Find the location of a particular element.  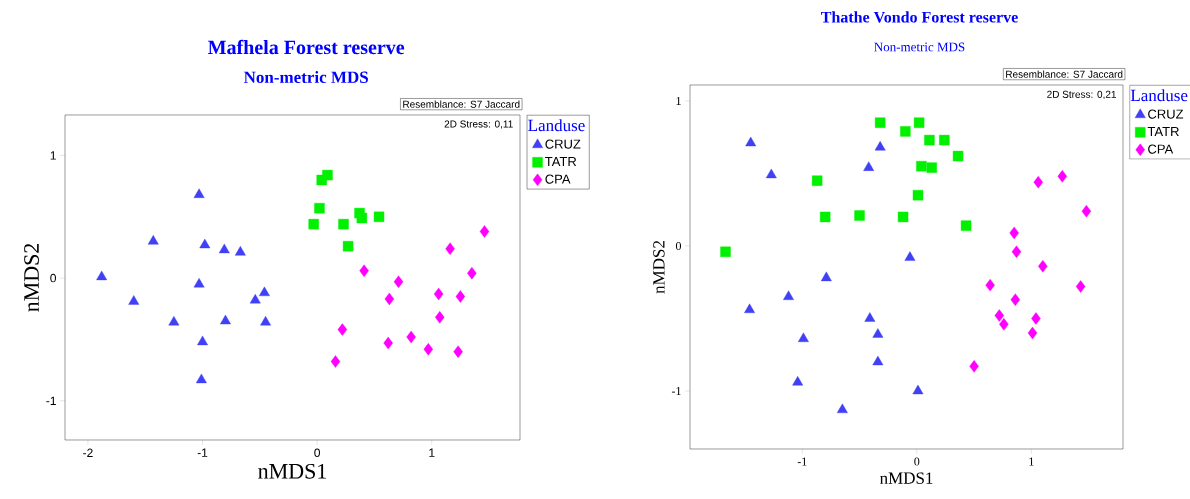

annotation: 2D Stress: 0,21 is located at coordinates (1081, 95).